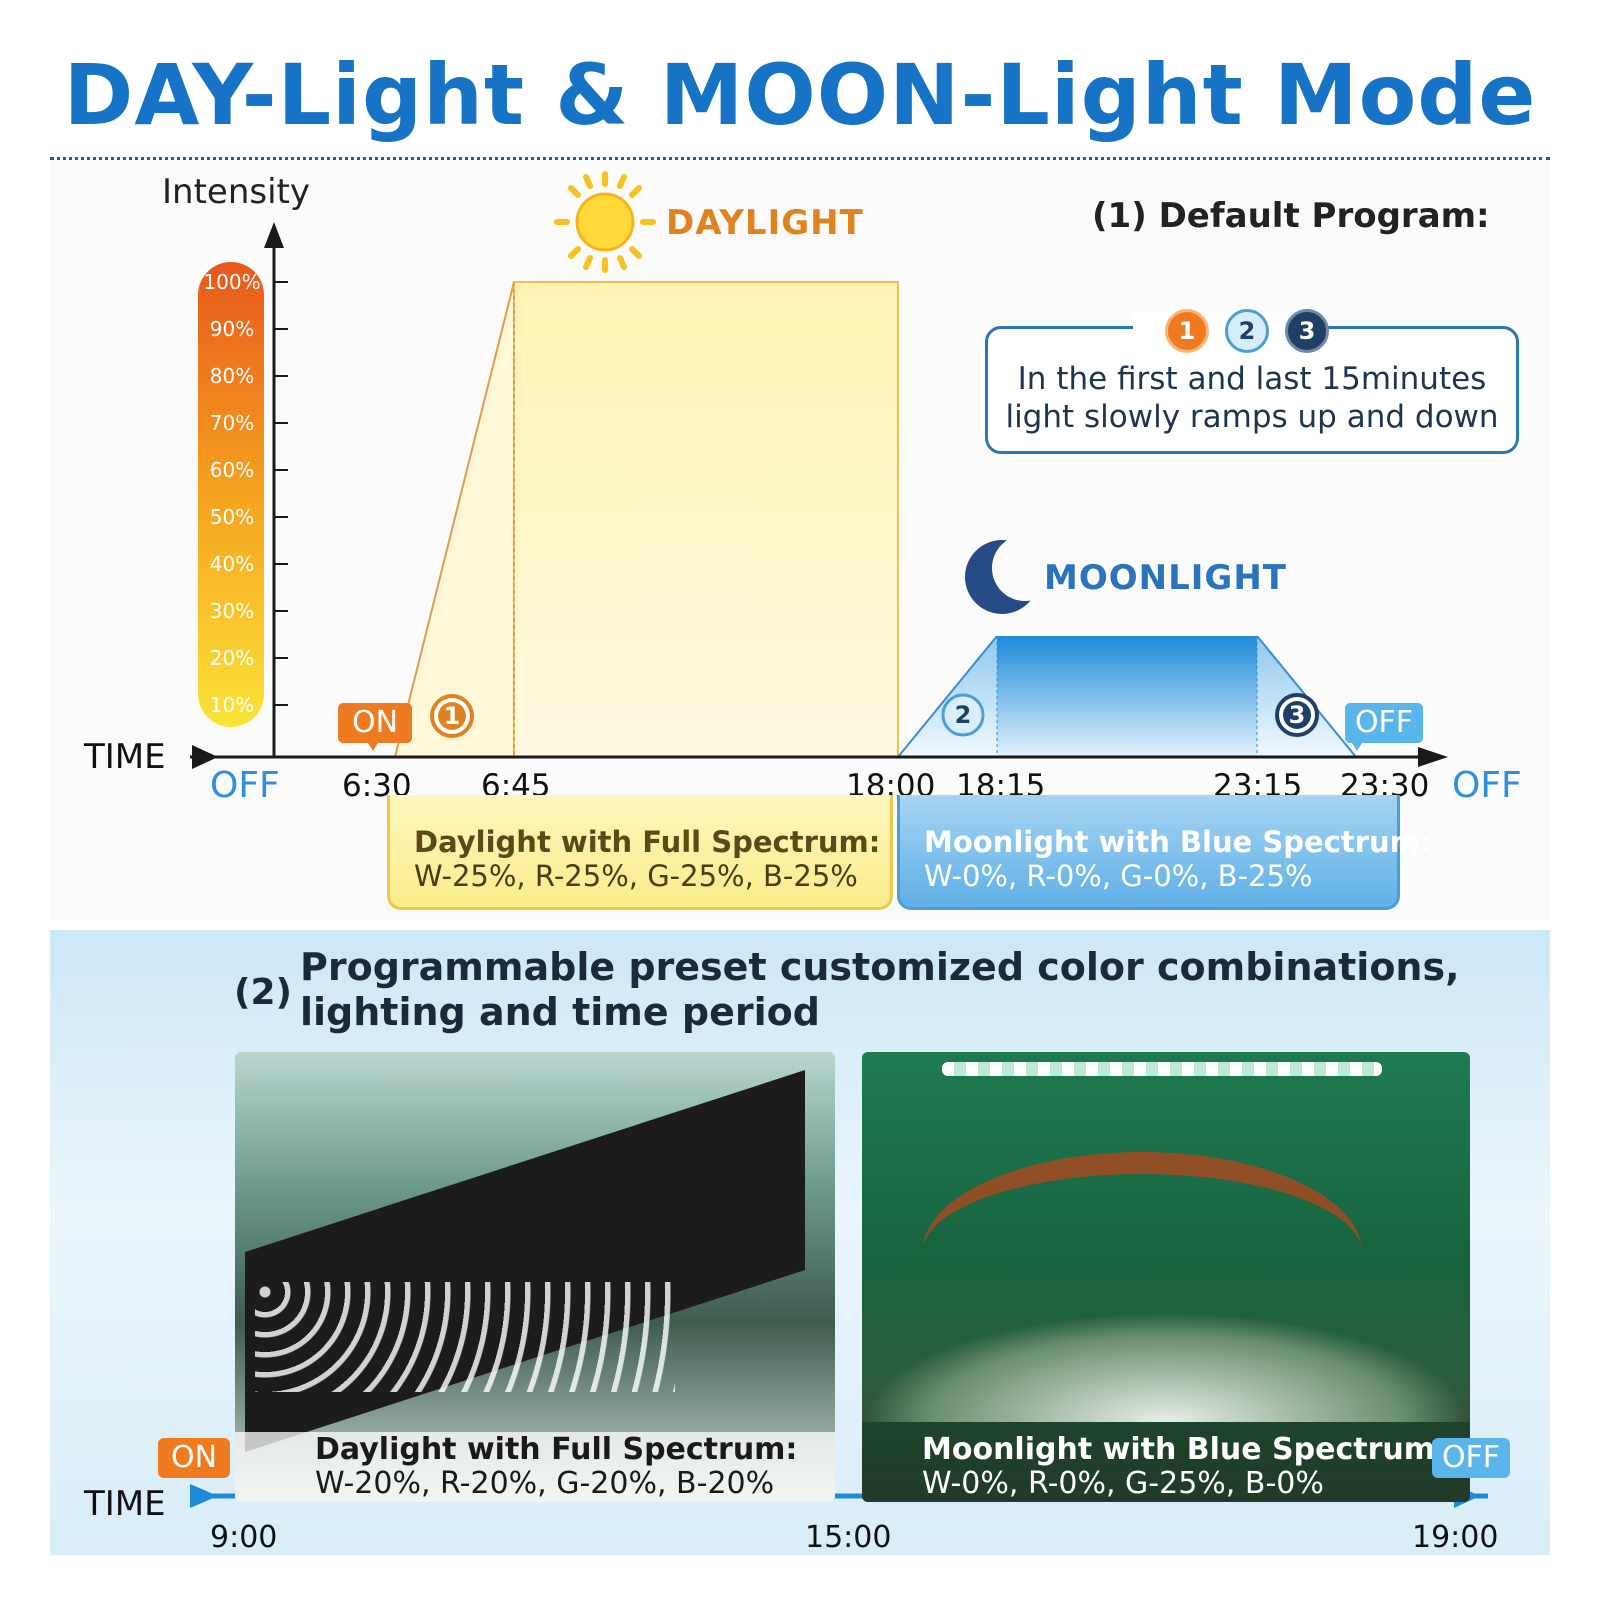 This screenshot has width=1600, height=1600. Describe the element at coordinates (373, 747) in the screenshot. I see `on-tag-pointer` at that location.